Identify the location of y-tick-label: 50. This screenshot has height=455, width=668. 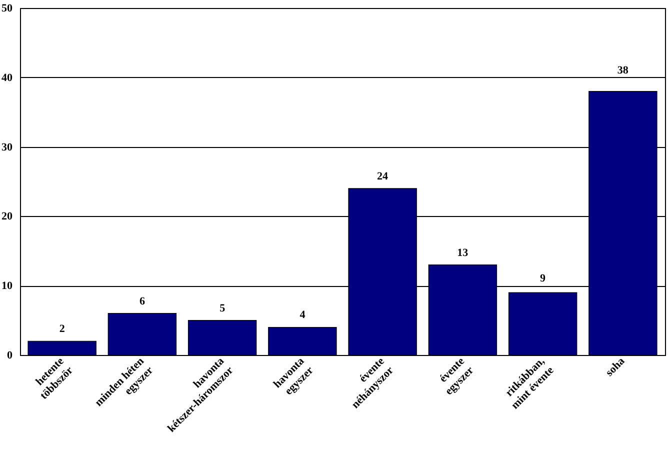
(7, 8).